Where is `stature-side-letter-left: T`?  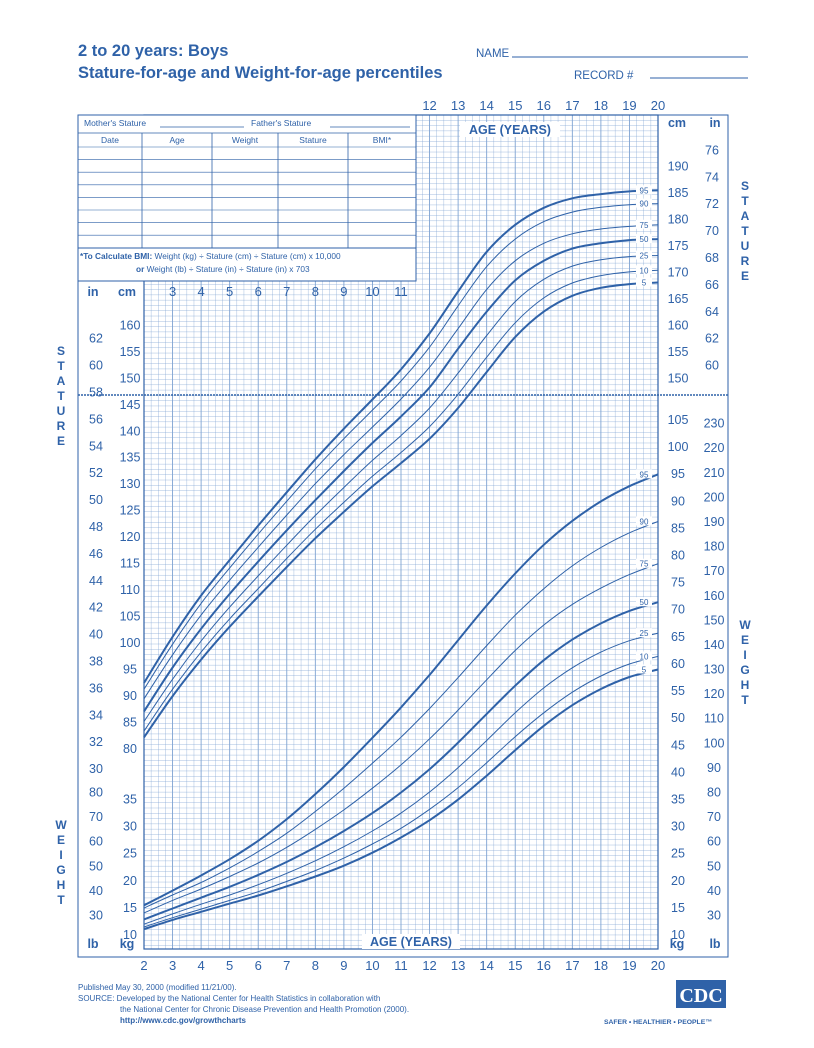 stature-side-letter-left: T is located at coordinates (61, 366).